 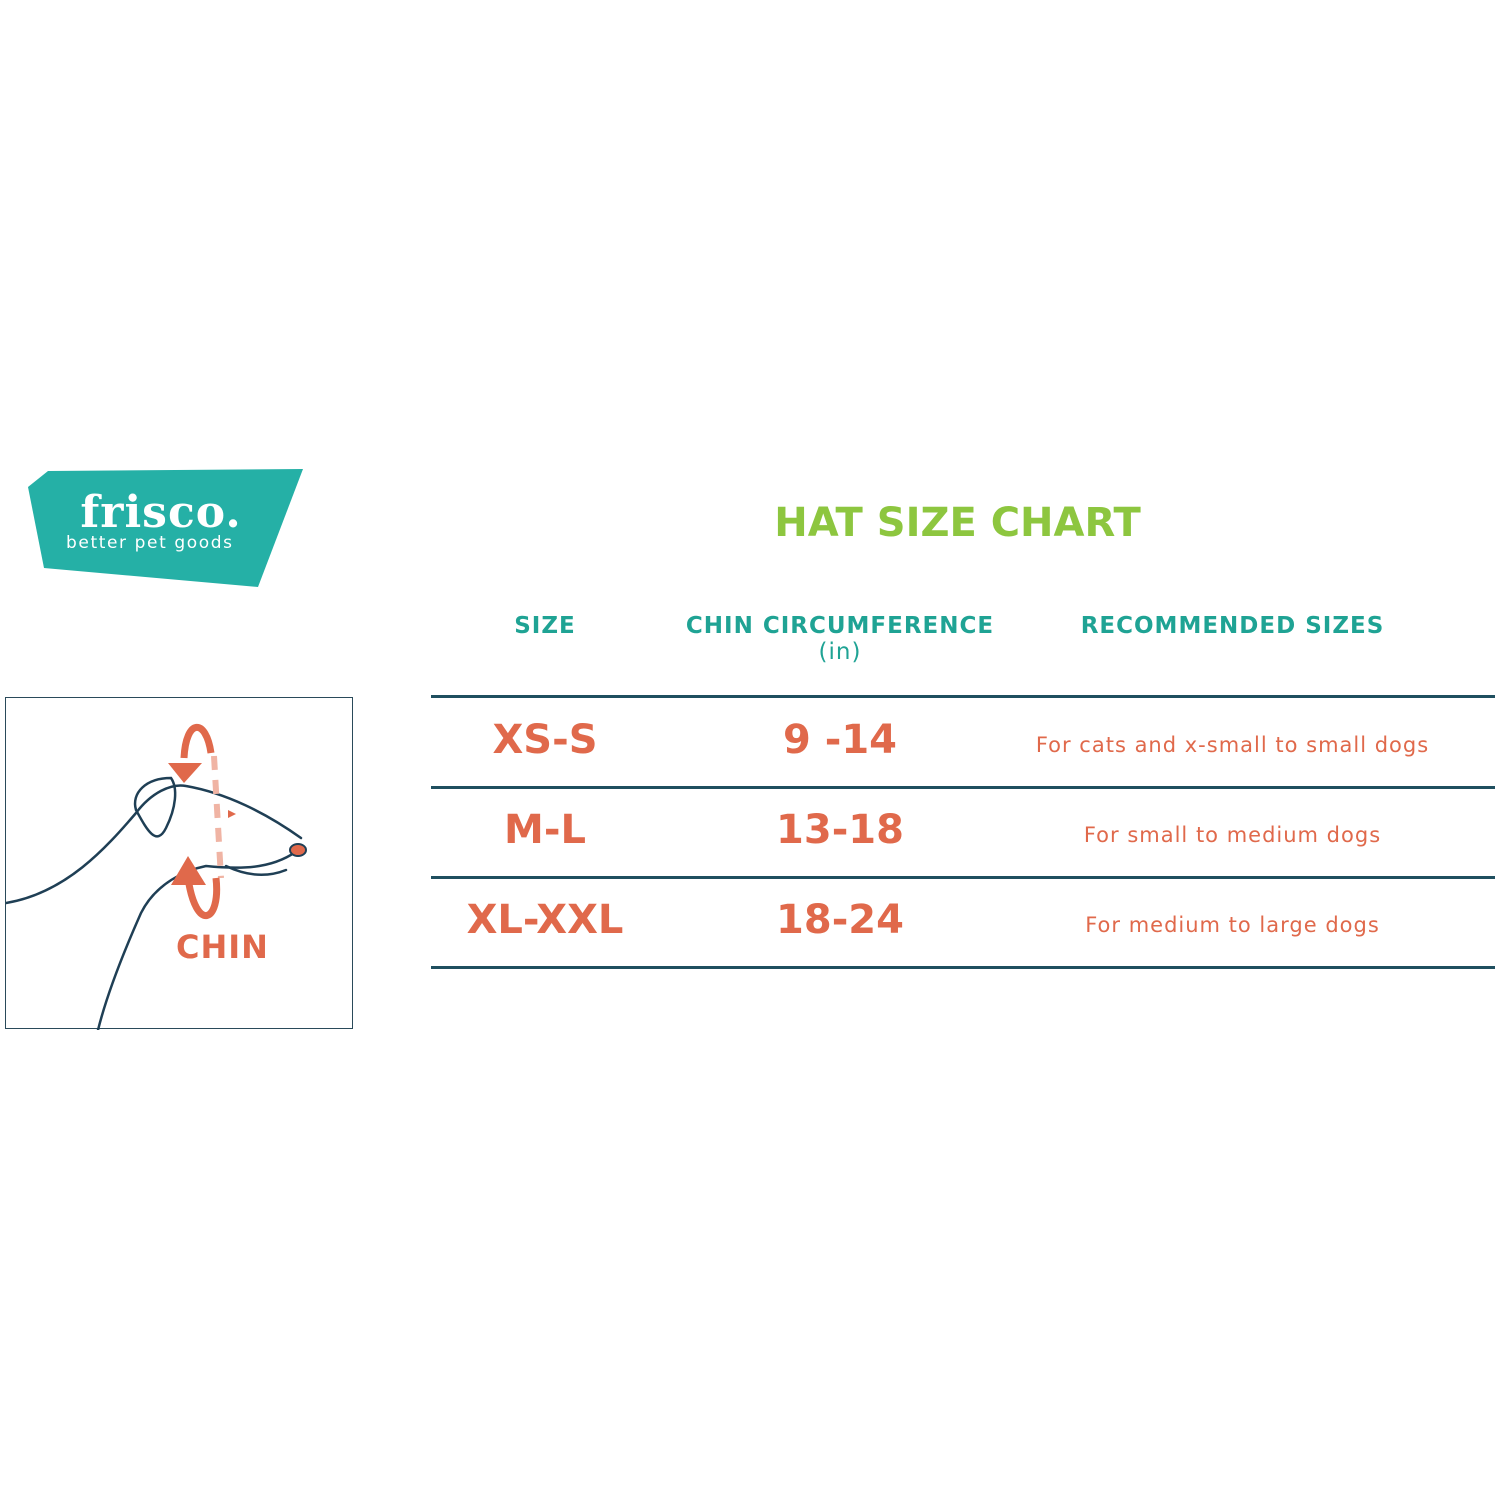 I want to click on header-size: SIZE, so click(x=545, y=626).